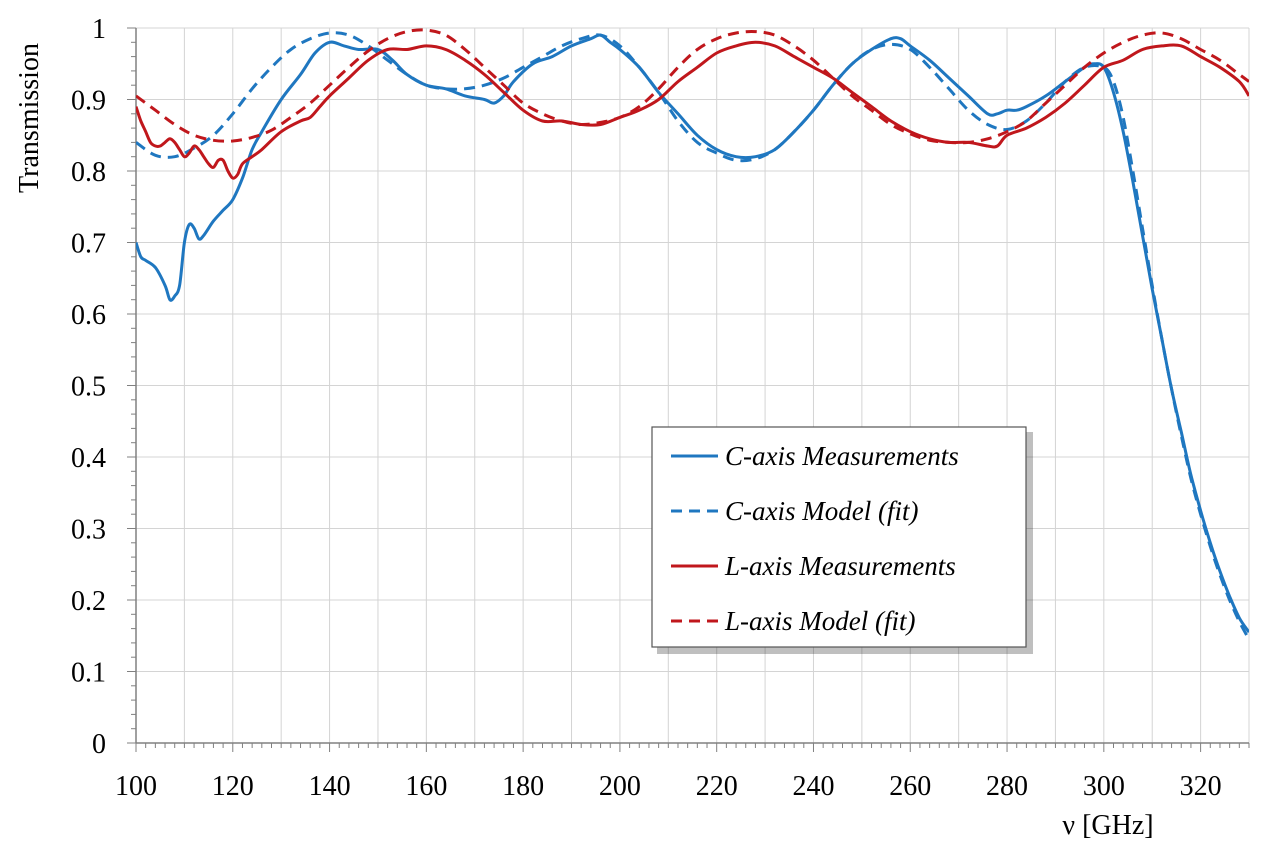 The image size is (1266, 848). I want to click on y-tick-label: 1, so click(99, 29).